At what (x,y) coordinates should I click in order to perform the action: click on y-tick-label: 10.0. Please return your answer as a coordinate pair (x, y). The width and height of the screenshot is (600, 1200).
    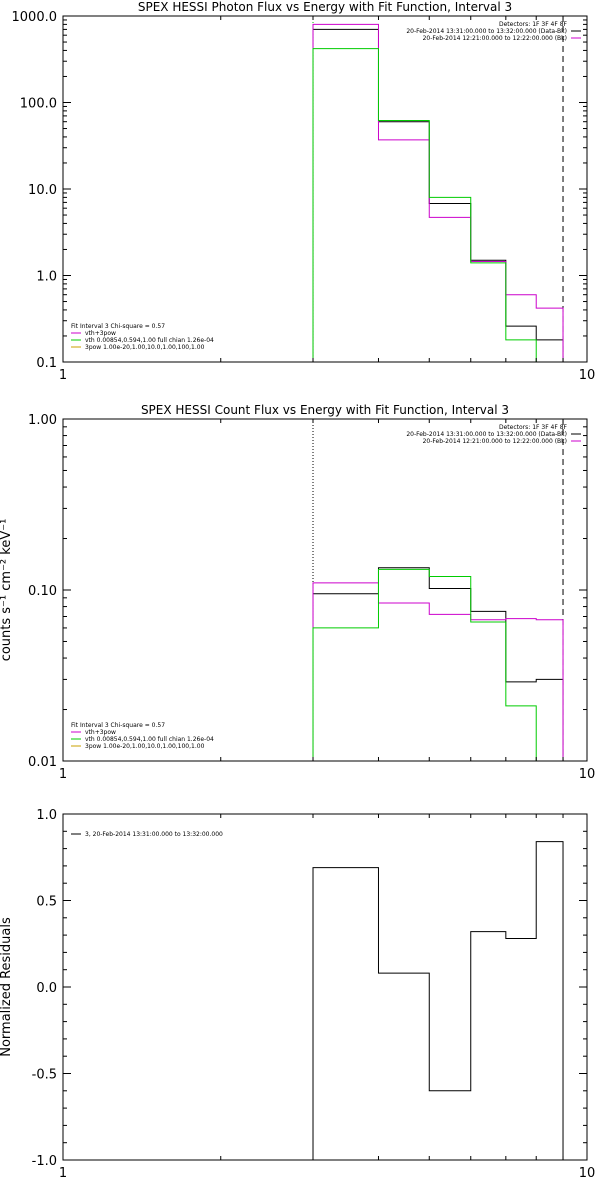
    Looking at the image, I should click on (42, 190).